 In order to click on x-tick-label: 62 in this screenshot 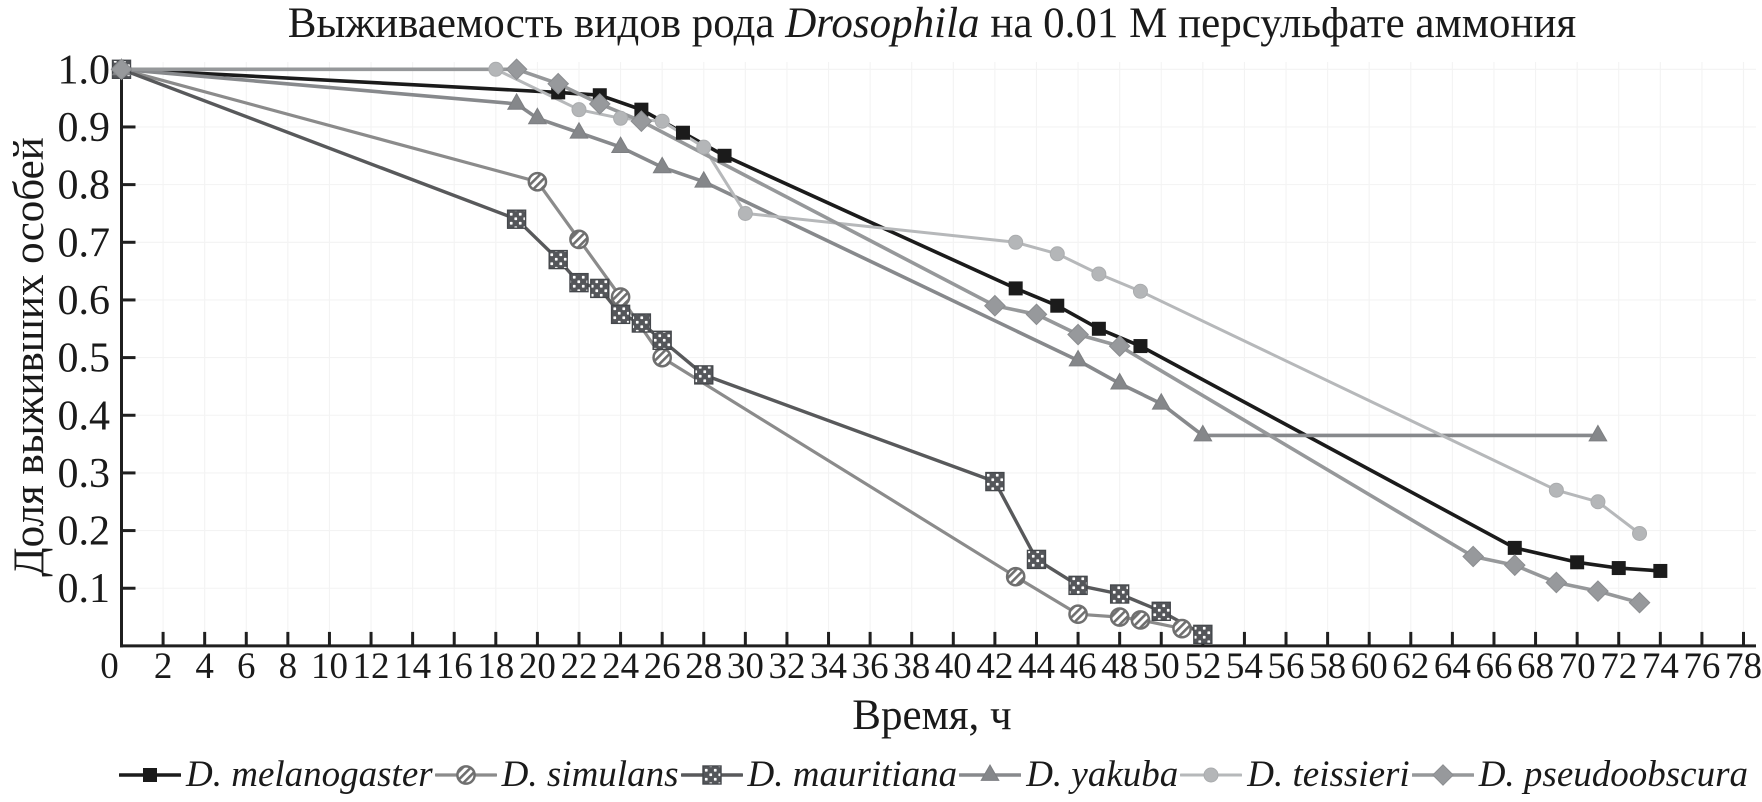, I will do `click(1410, 666)`.